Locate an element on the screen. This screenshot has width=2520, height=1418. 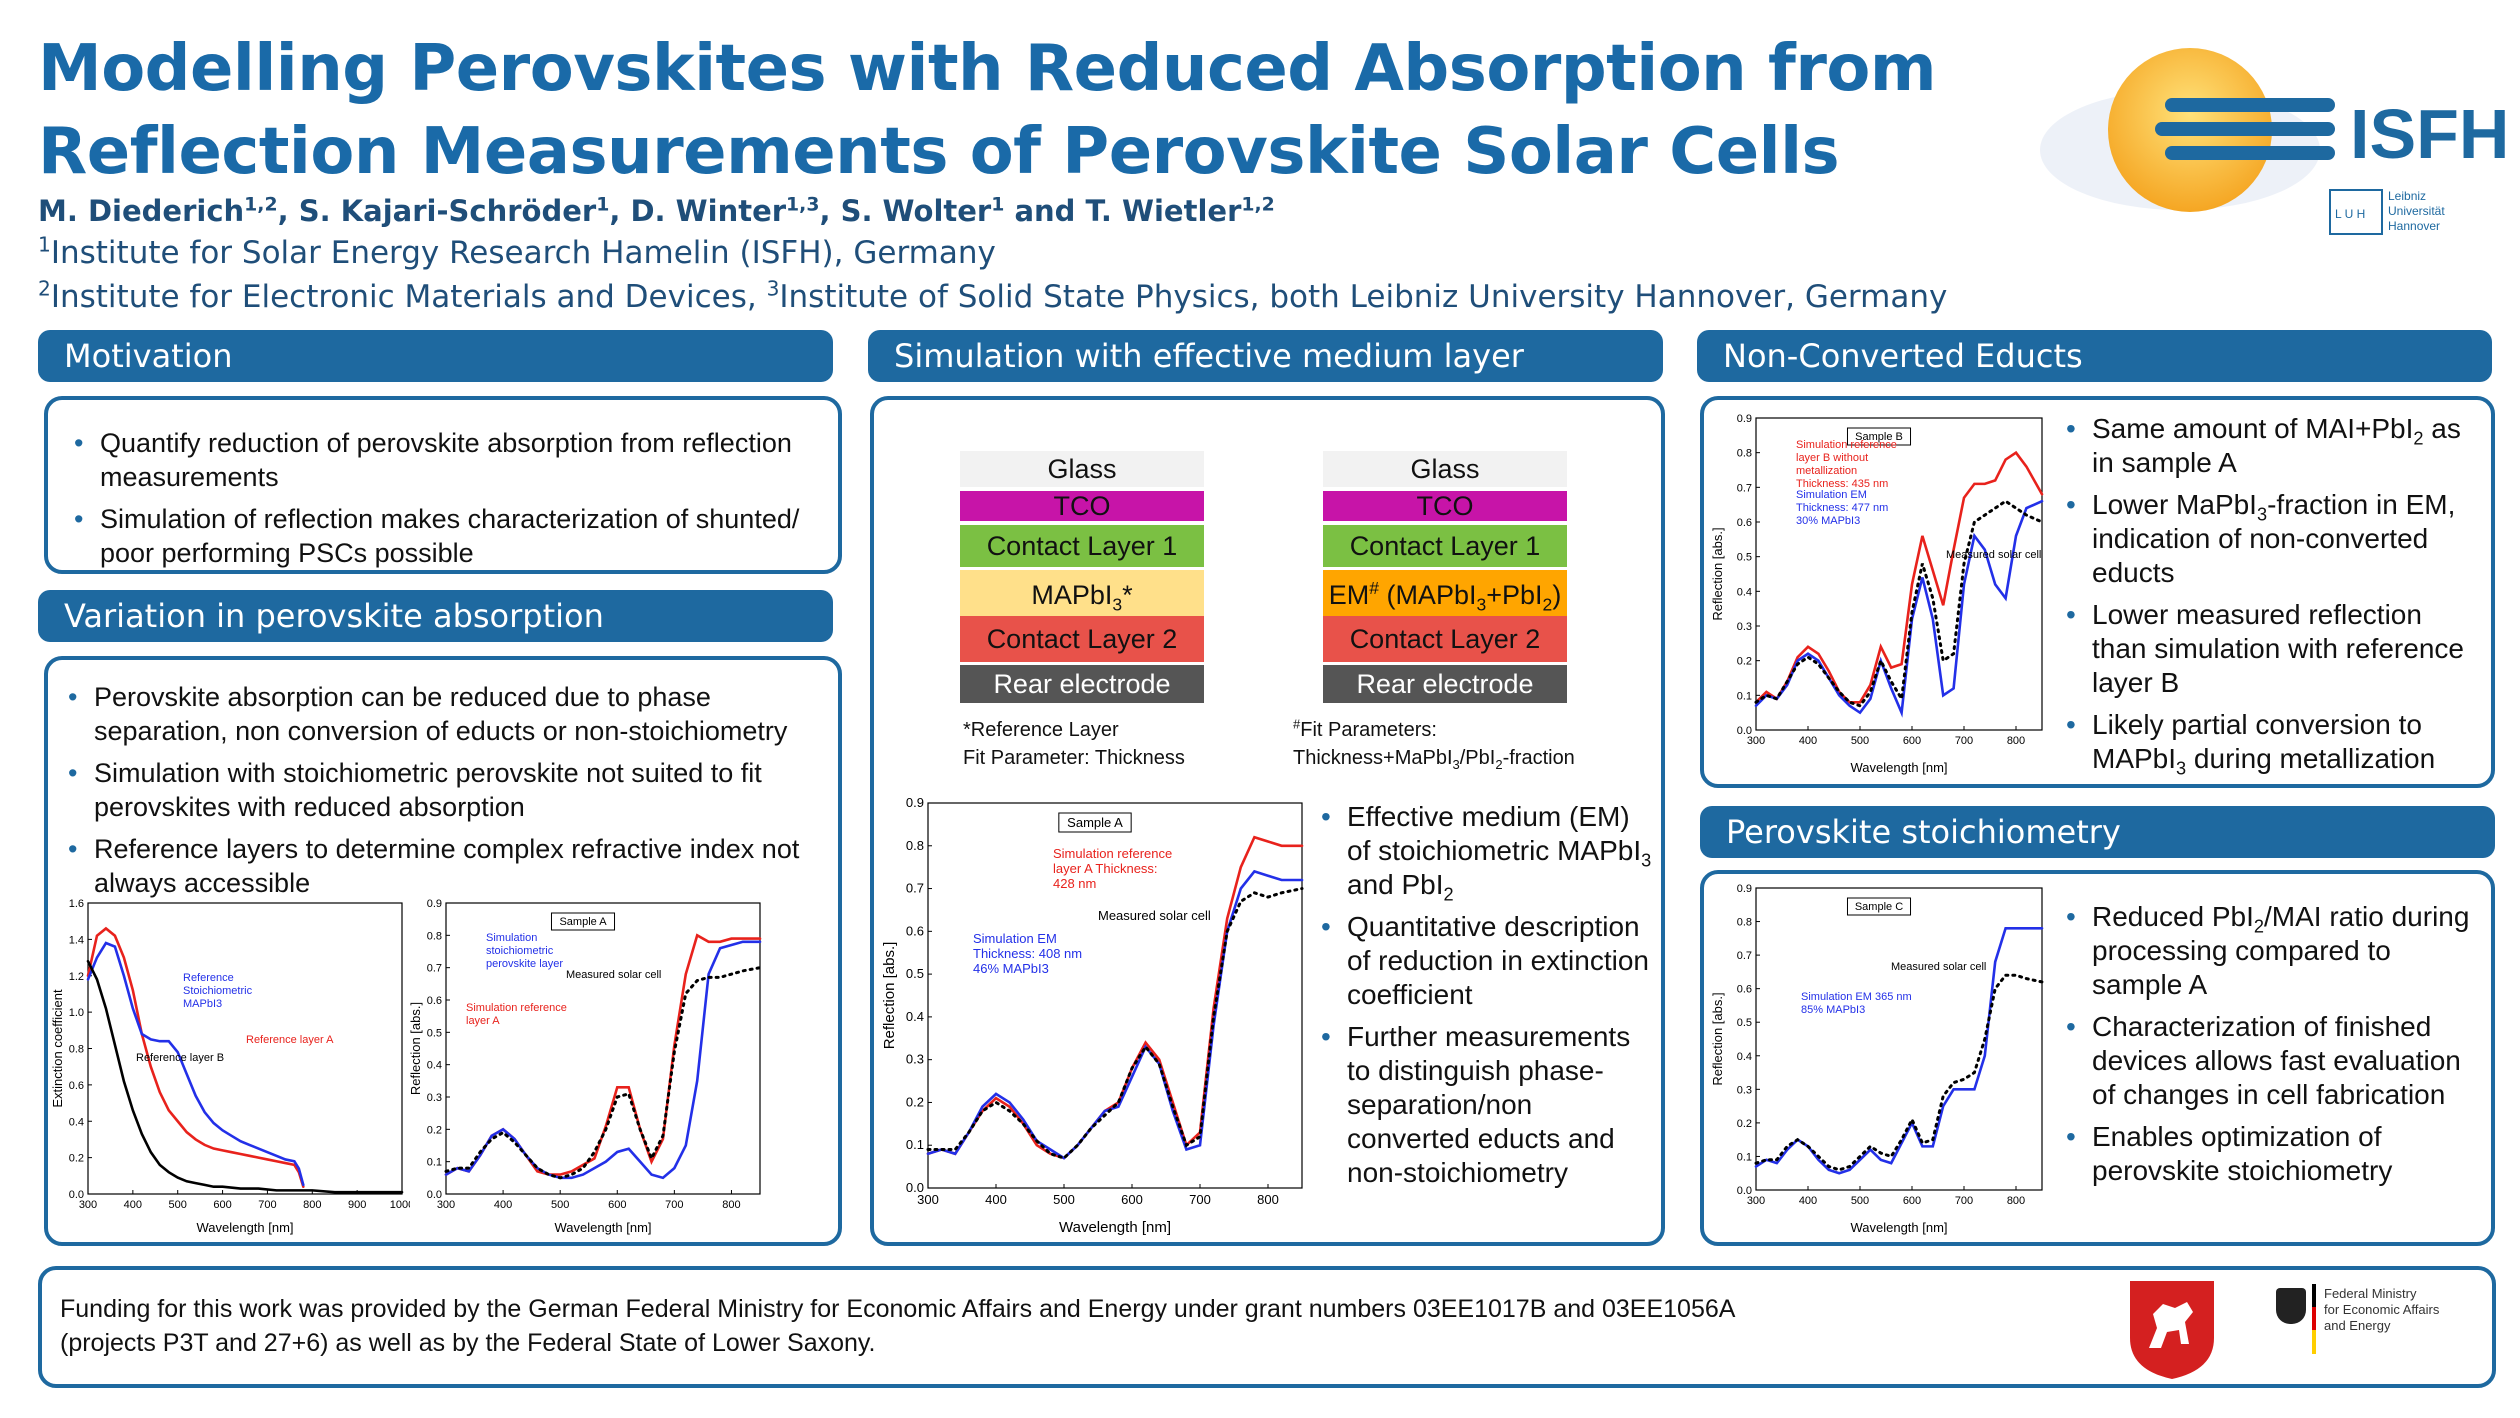
x-tick-label: 500 is located at coordinates (1860, 741).